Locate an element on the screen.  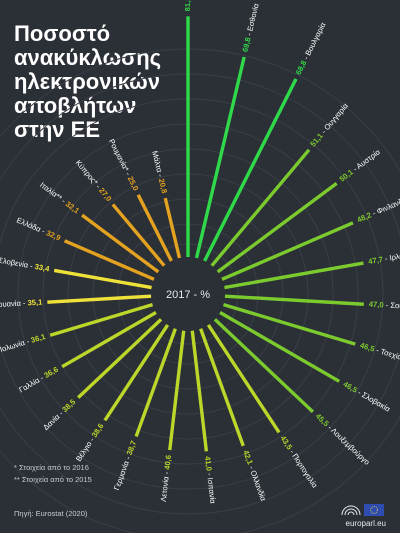
bar-category-label: Ιρλανδία is located at coordinates (394, 255).